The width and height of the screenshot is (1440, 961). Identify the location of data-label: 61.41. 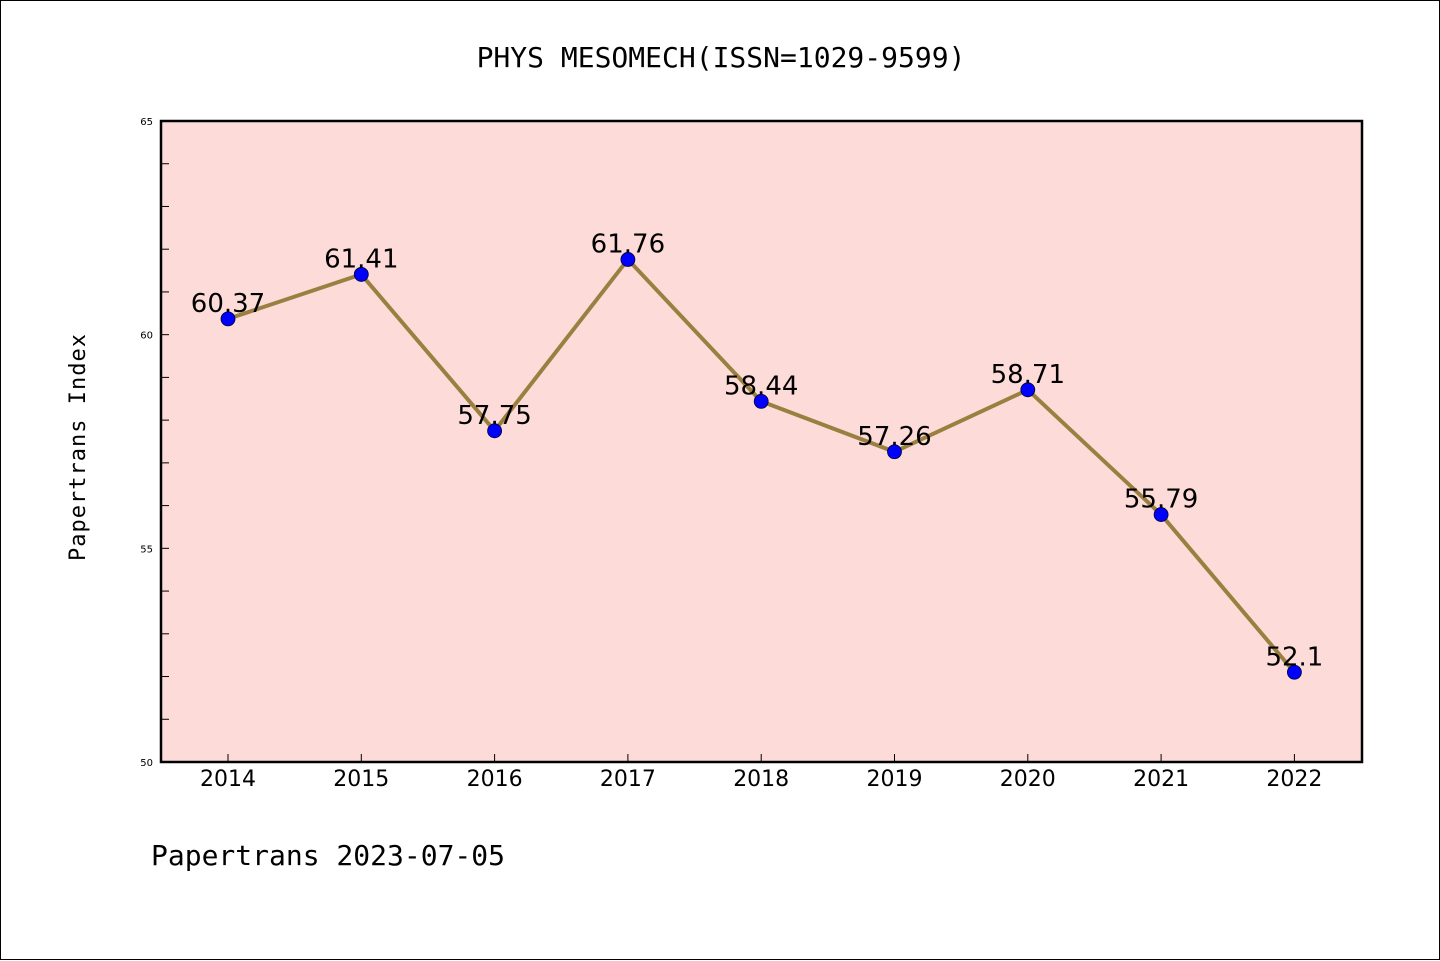
(361, 259).